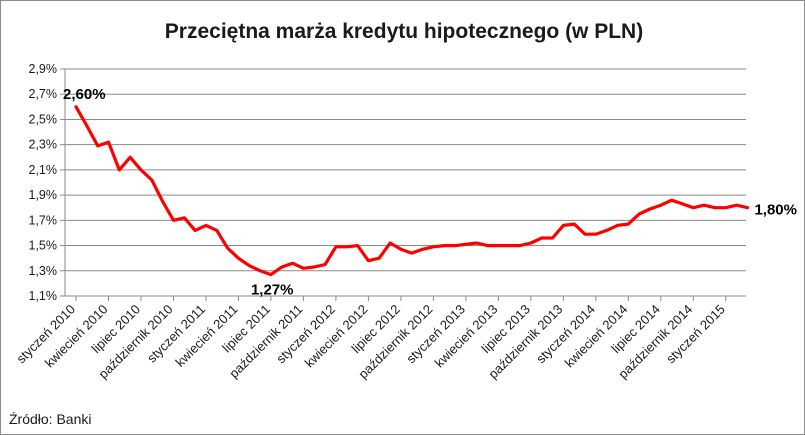 The width and height of the screenshot is (805, 435). What do you see at coordinates (272, 290) in the screenshot?
I see `data-label: 1,27%` at bounding box center [272, 290].